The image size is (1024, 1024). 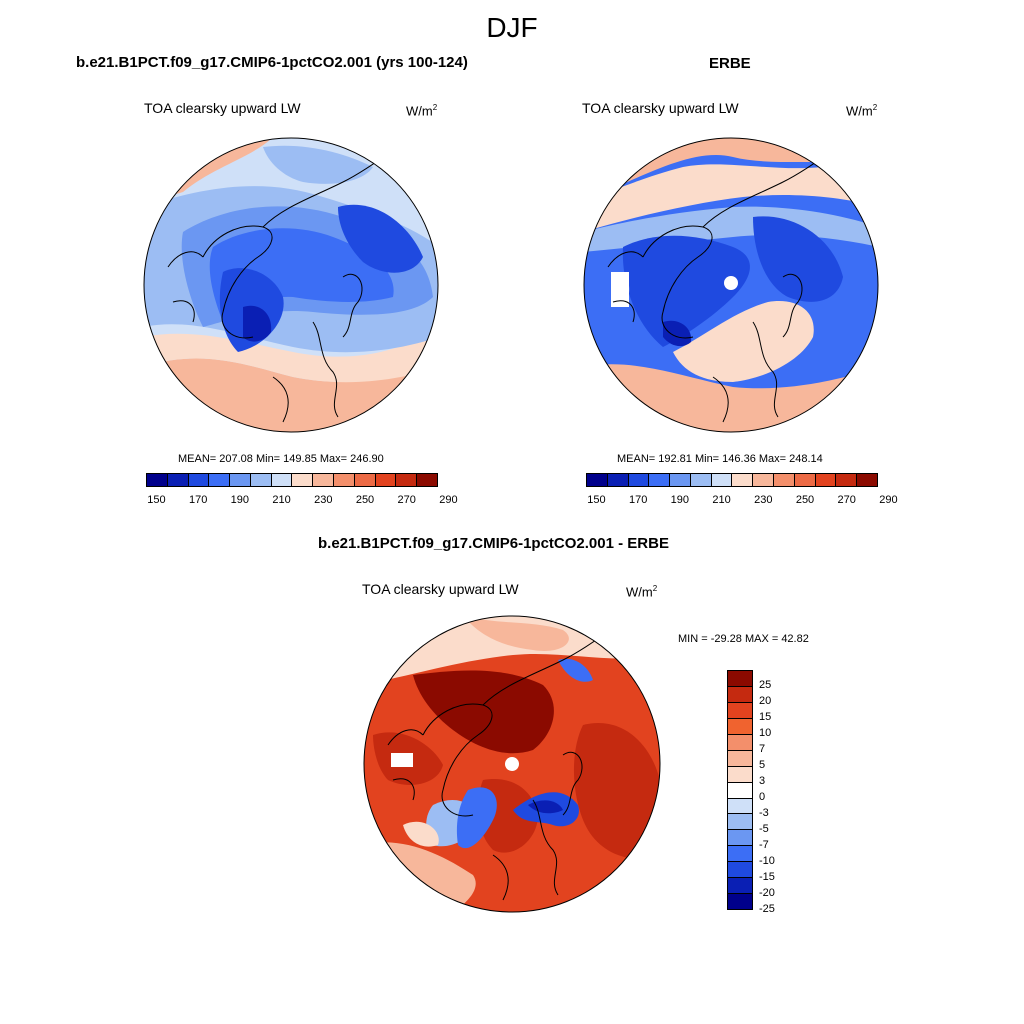 What do you see at coordinates (765, 733) in the screenshot?
I see `colorbar-tick-label: 10` at bounding box center [765, 733].